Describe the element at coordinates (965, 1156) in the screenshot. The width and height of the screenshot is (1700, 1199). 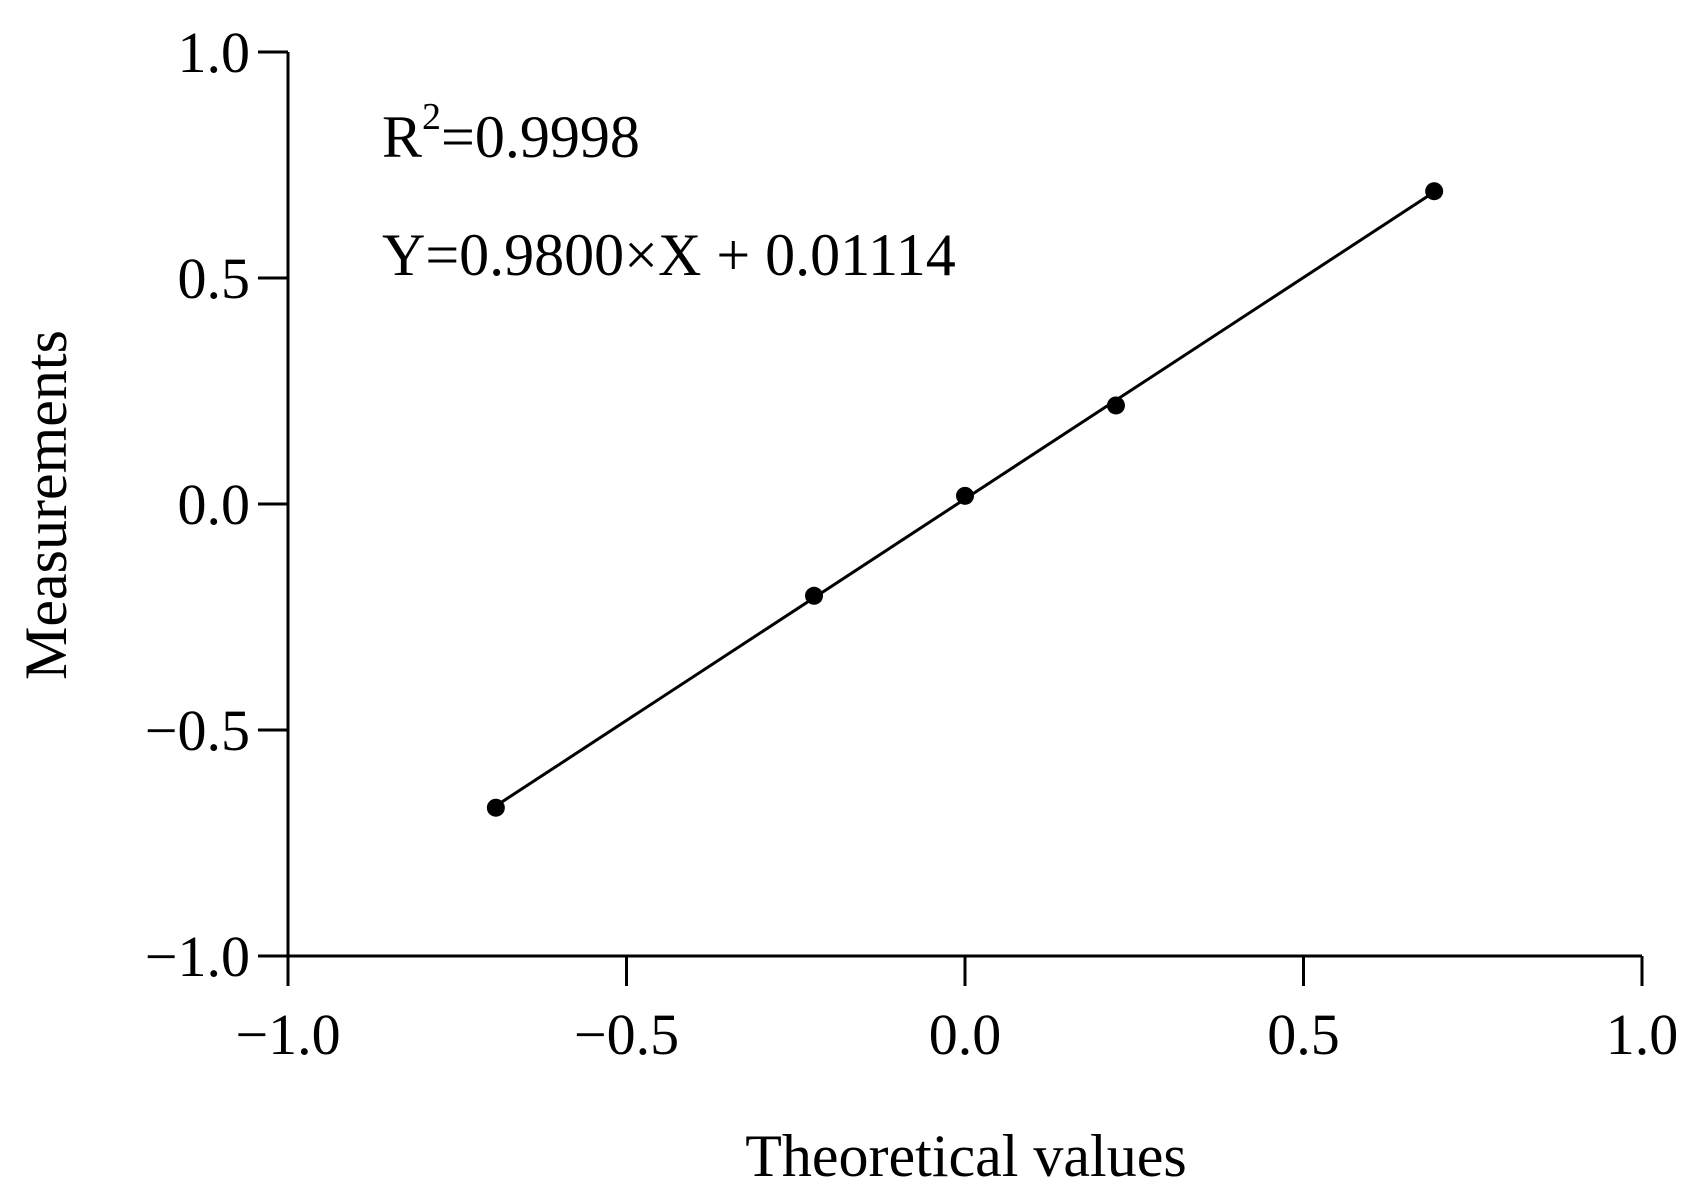
I see `x-axis-title: Theoretical values` at that location.